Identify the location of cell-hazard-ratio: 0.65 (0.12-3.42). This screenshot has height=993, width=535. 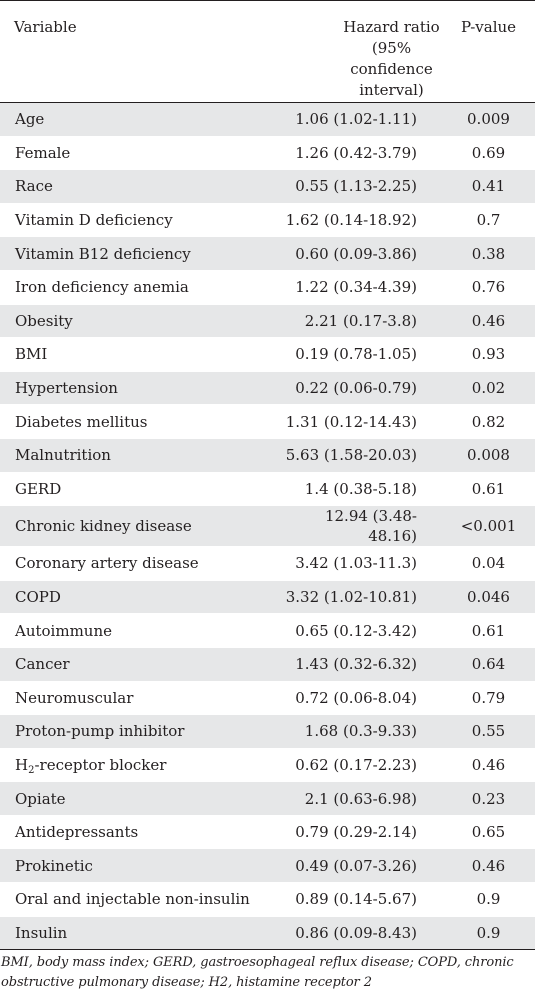
(361, 630).